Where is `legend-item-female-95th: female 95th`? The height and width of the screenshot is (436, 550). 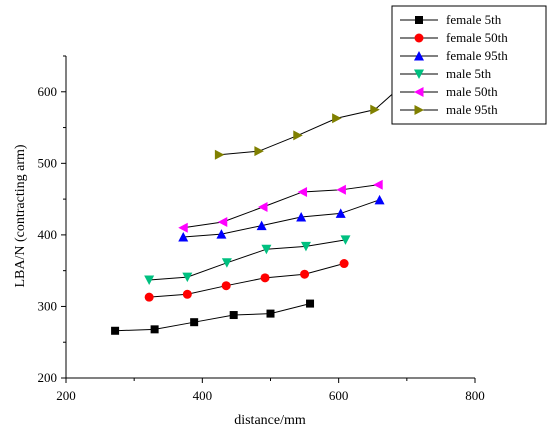 legend-item-female-95th: female 95th is located at coordinates (454, 55).